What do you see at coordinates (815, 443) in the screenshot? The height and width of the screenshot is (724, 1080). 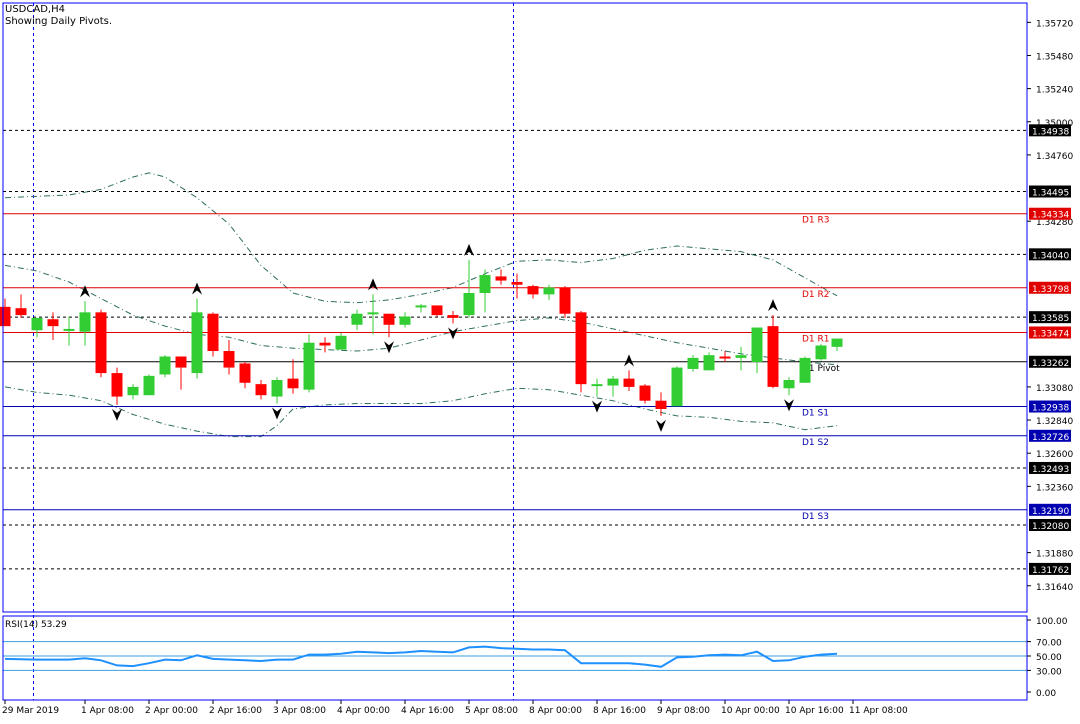 I see `pivot-line-label: D1 S2` at bounding box center [815, 443].